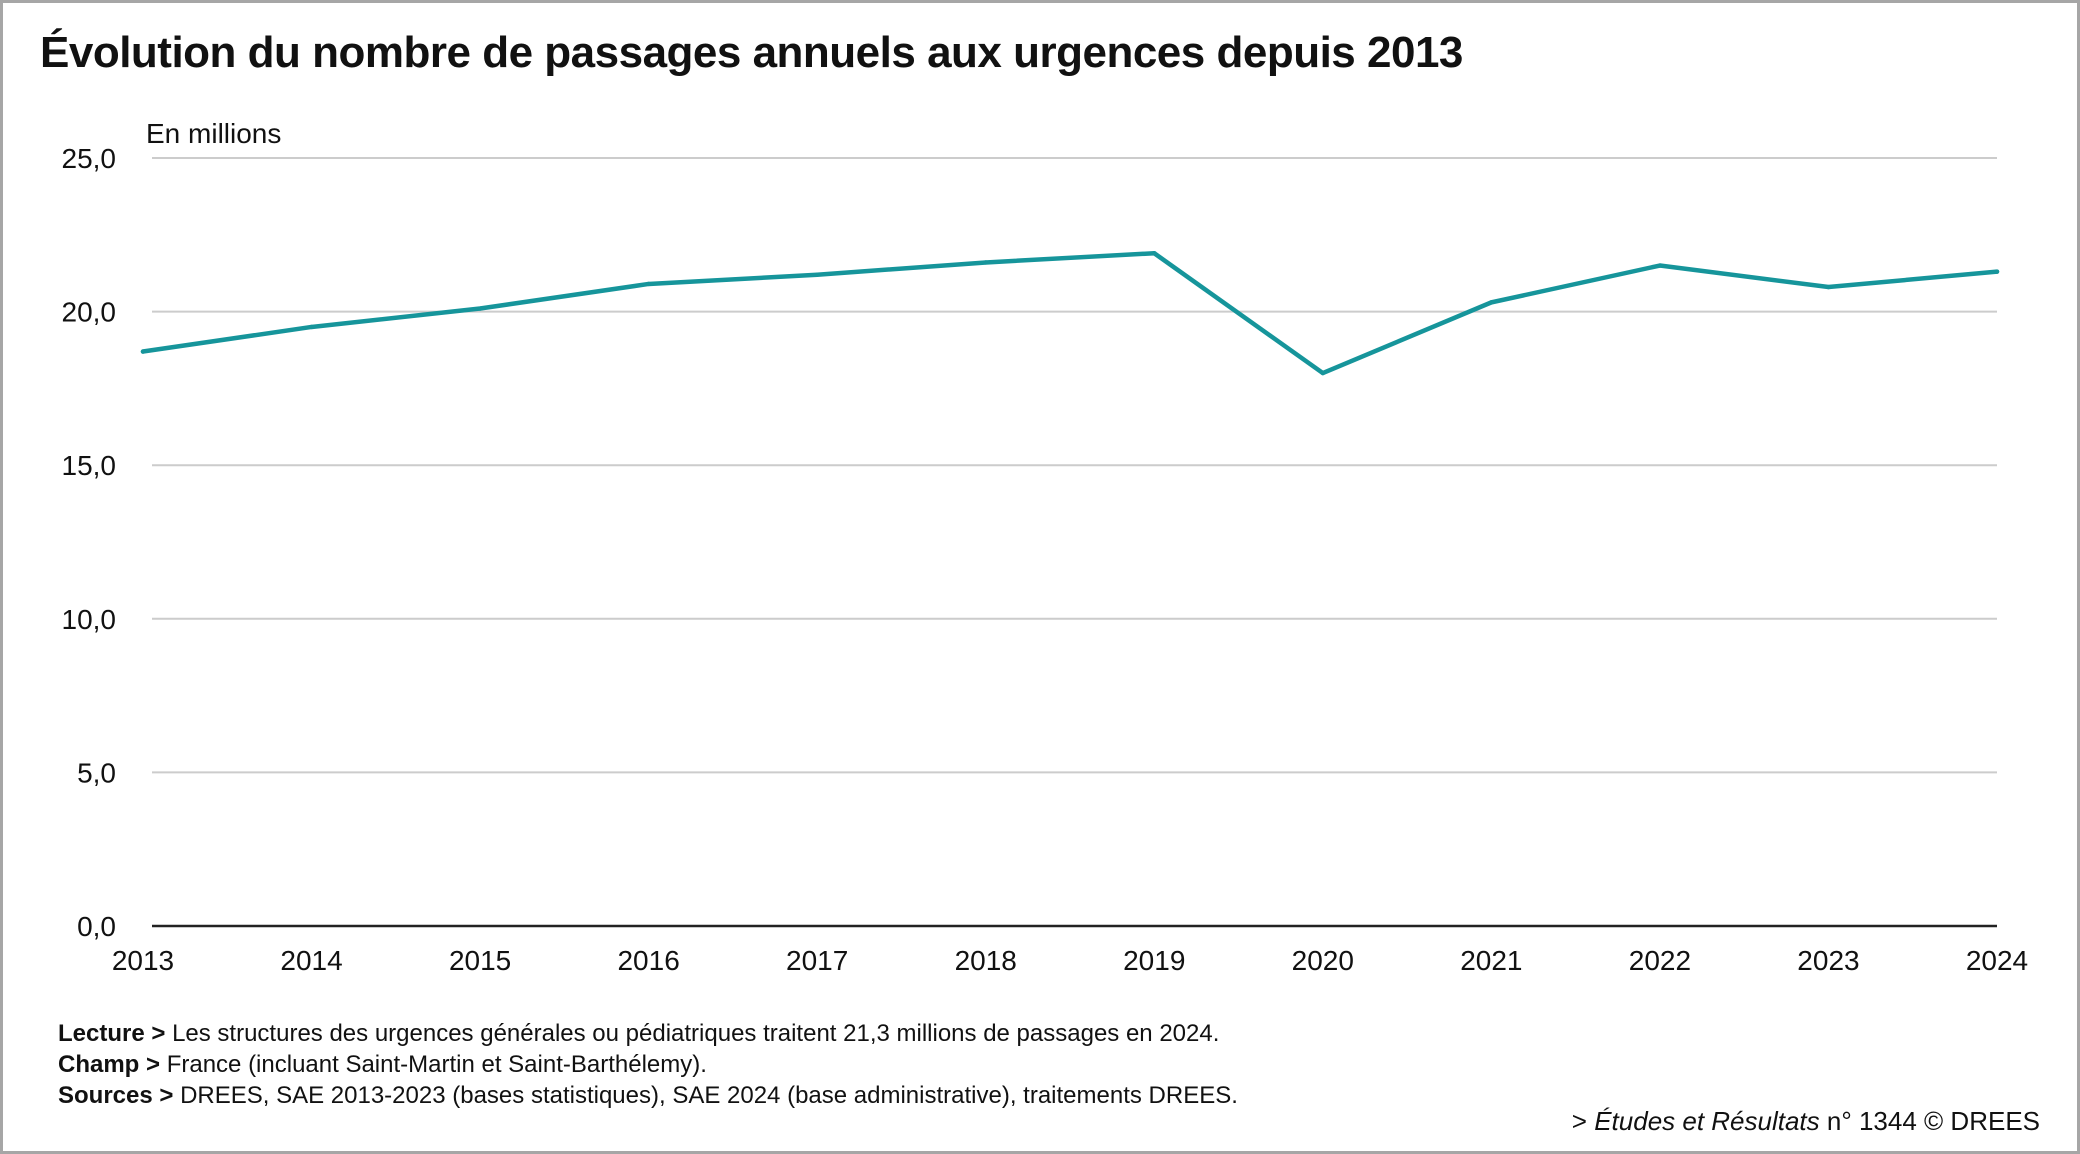  I want to click on data-point-2020, so click(1323, 373).